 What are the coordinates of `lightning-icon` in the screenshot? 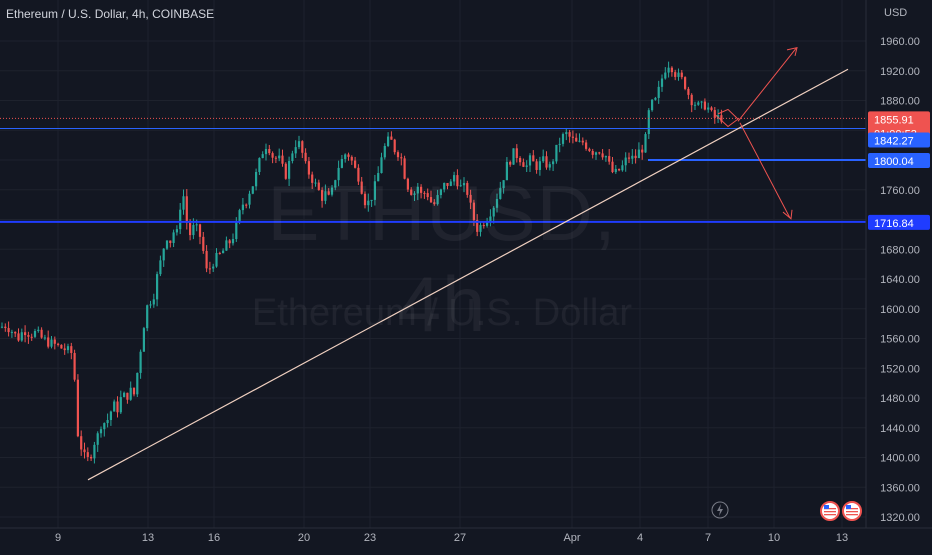 It's located at (720, 510).